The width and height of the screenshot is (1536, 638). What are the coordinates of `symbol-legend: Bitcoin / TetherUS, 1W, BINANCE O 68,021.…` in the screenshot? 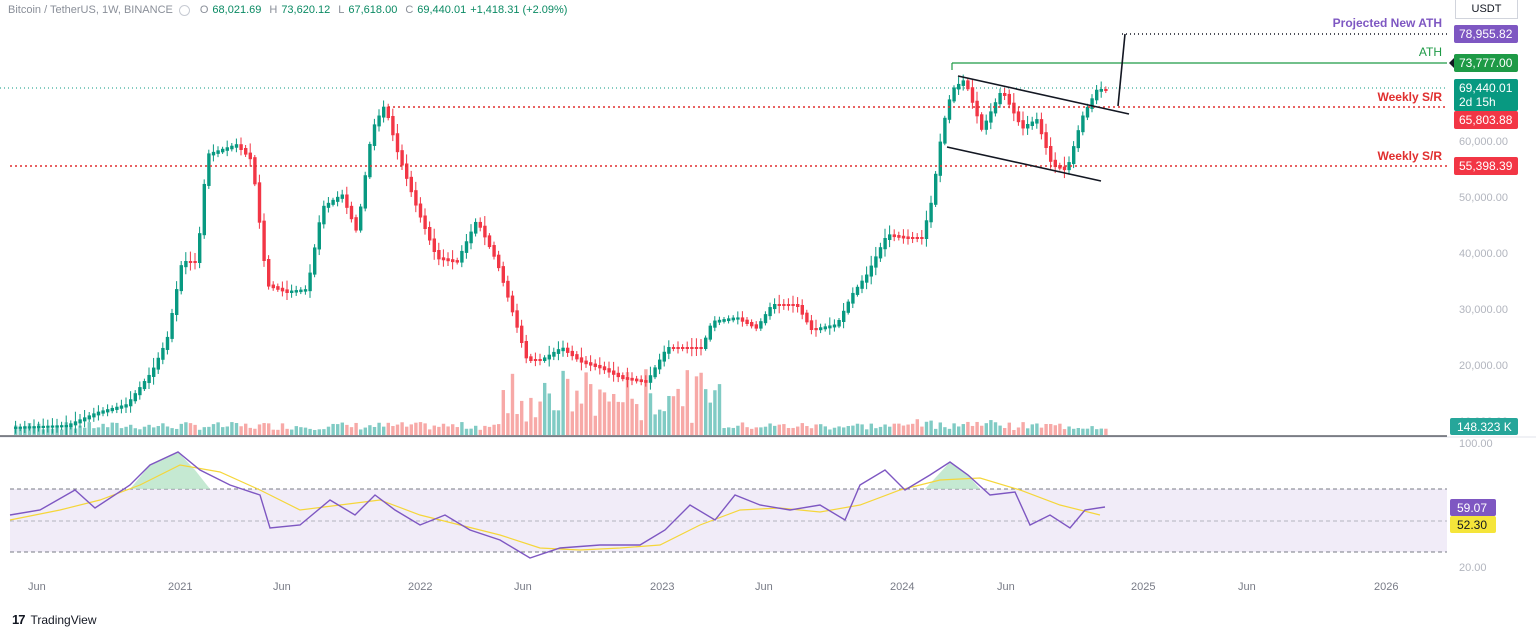 It's located at (287, 10).